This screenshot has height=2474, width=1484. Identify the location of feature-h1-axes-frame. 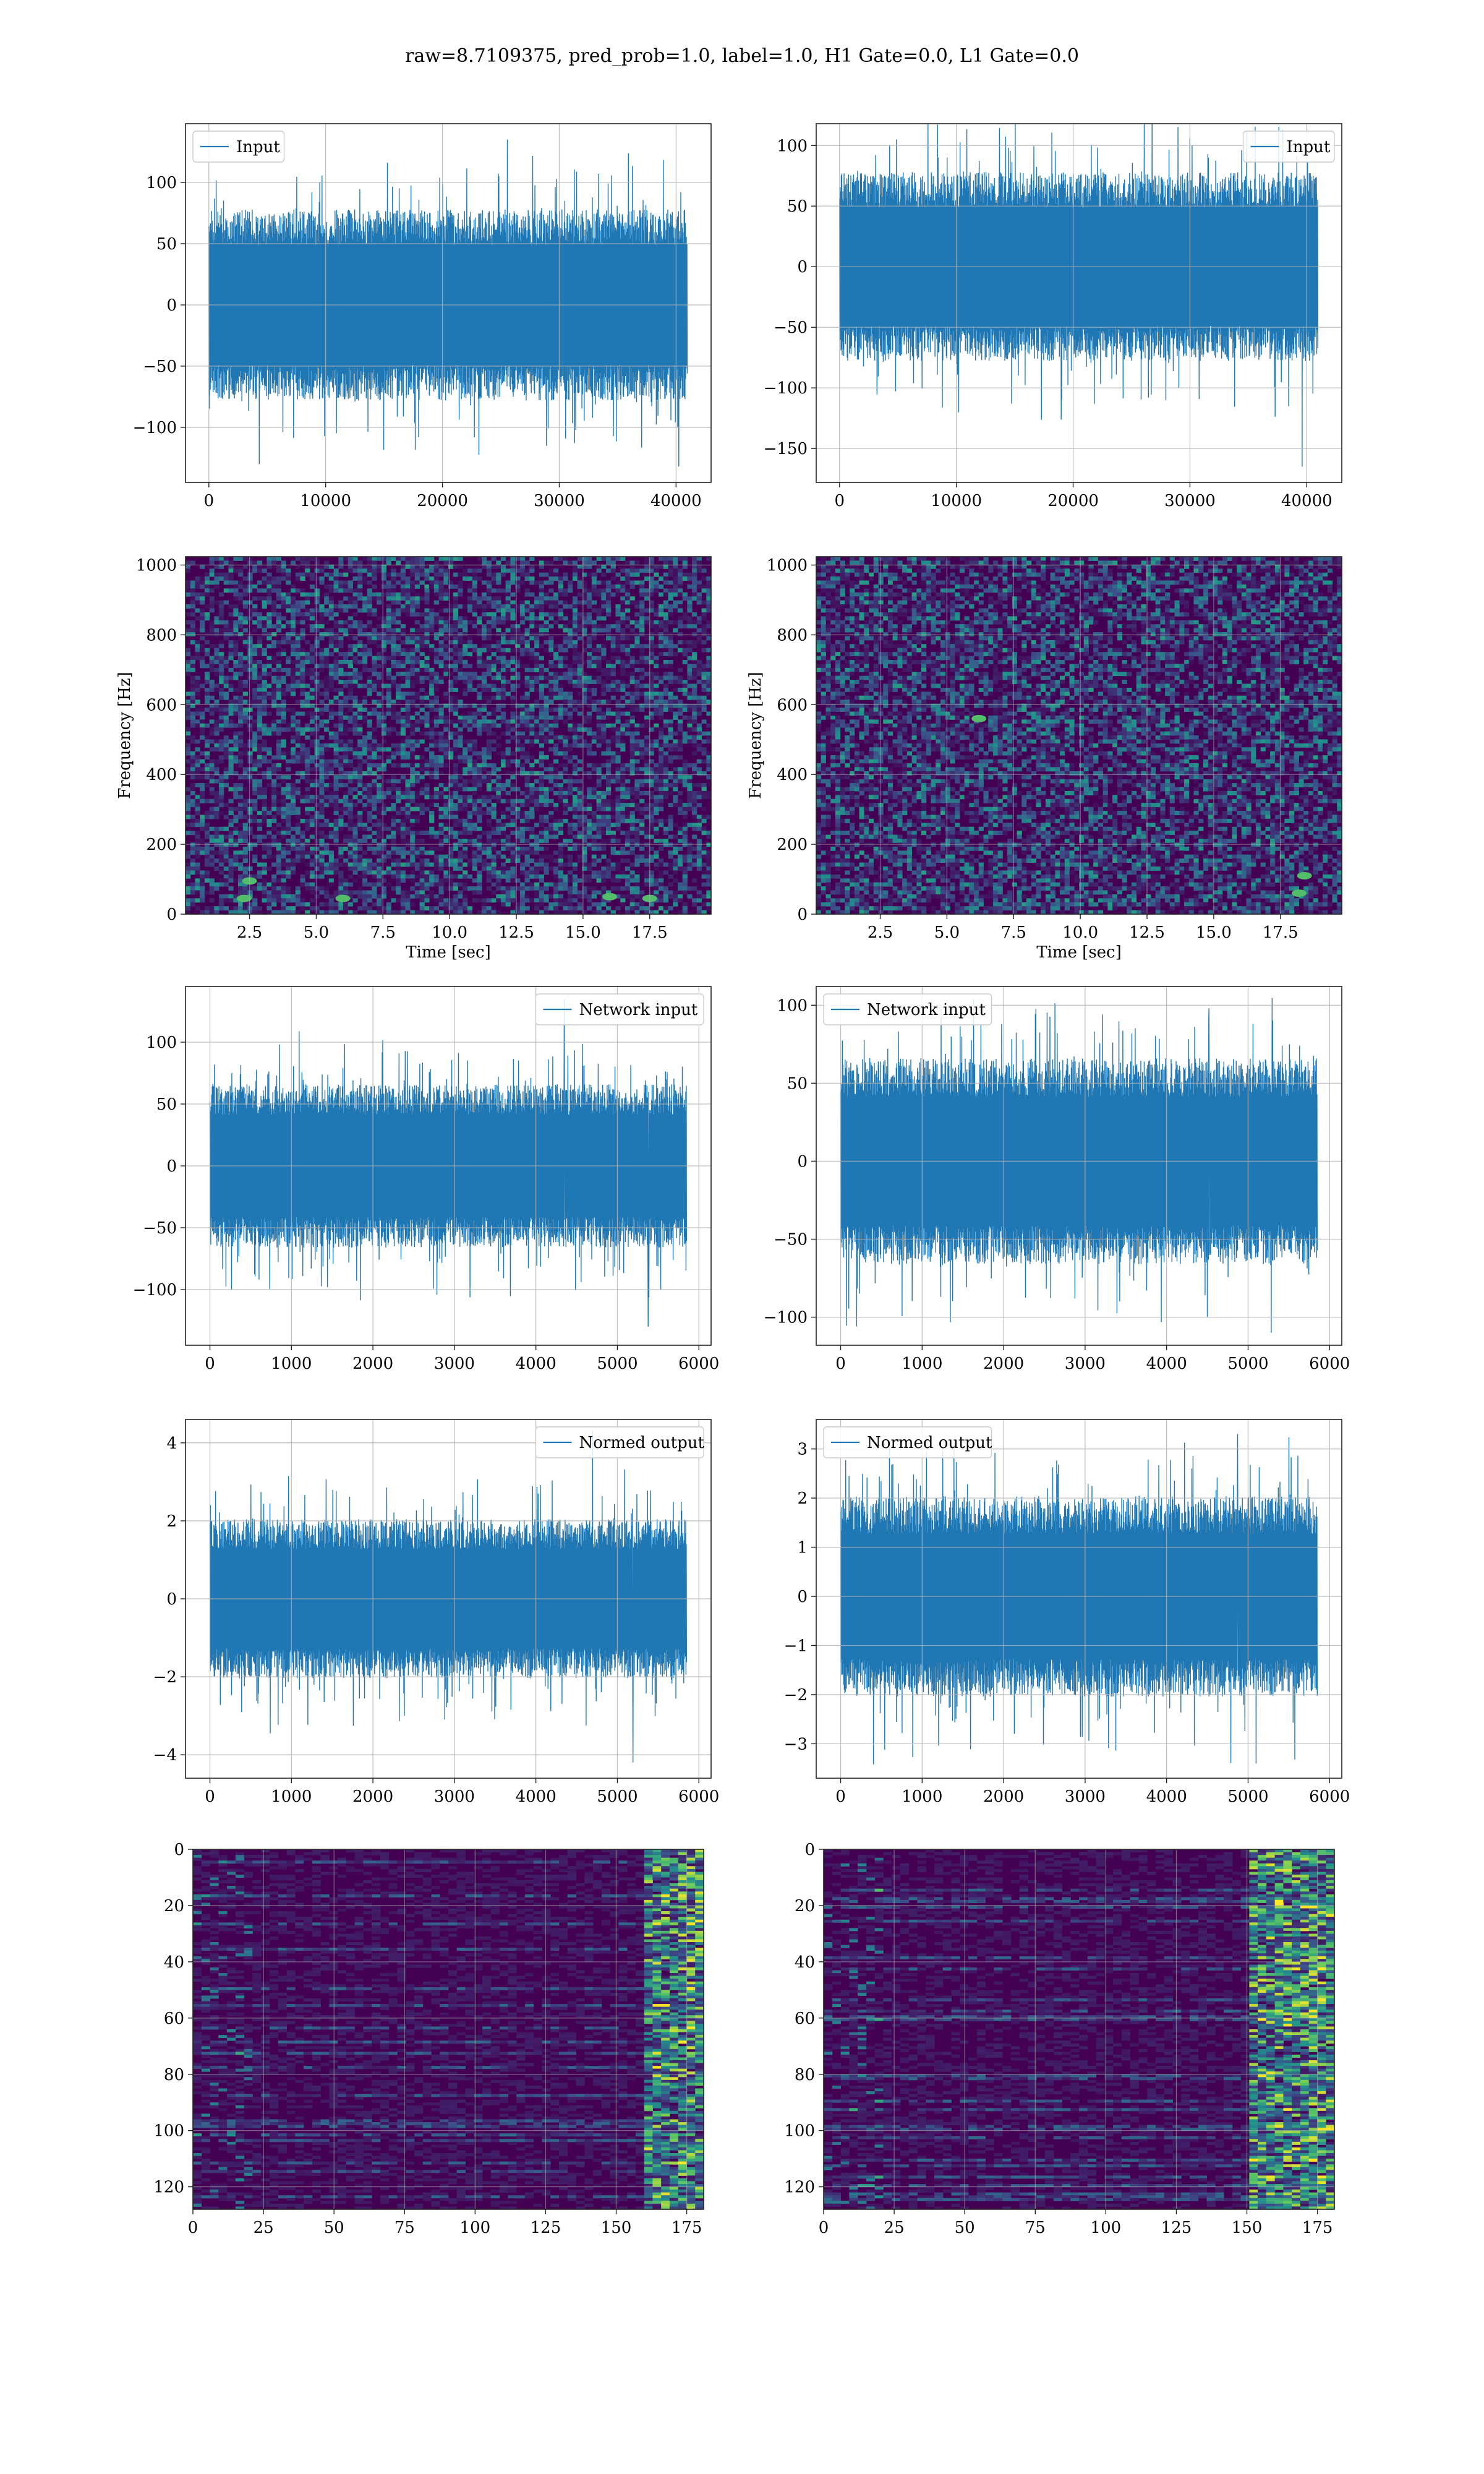
(448, 2029).